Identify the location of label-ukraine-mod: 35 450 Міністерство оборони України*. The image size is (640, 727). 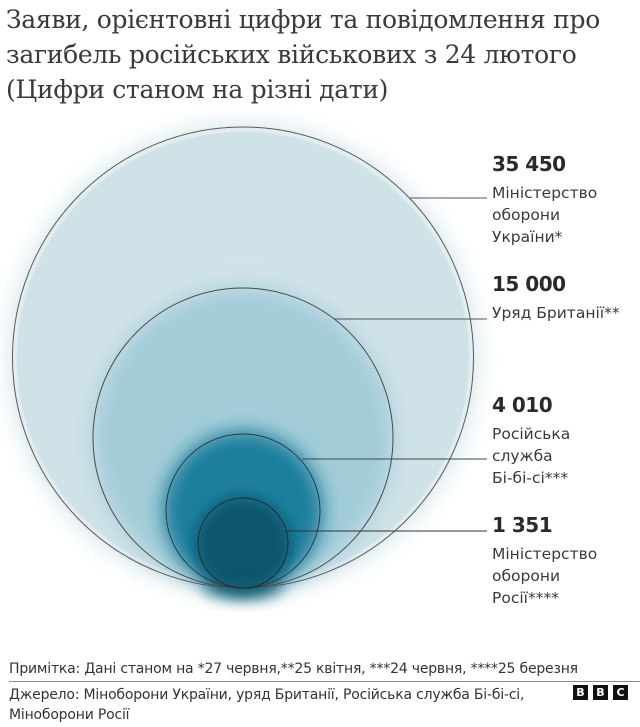
(544, 200).